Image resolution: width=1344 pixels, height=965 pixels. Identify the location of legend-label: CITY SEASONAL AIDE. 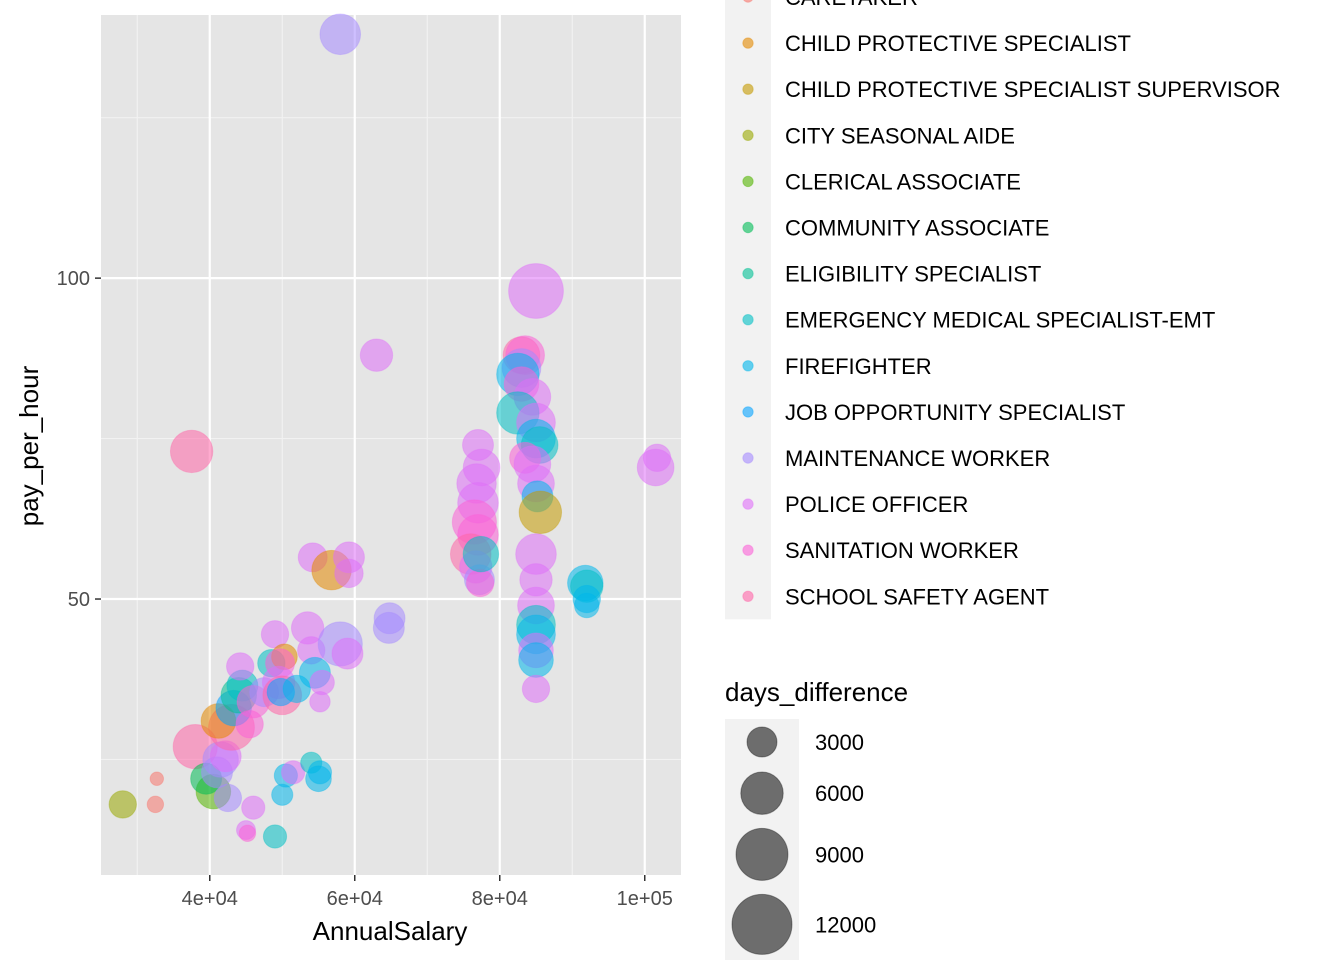
(900, 135).